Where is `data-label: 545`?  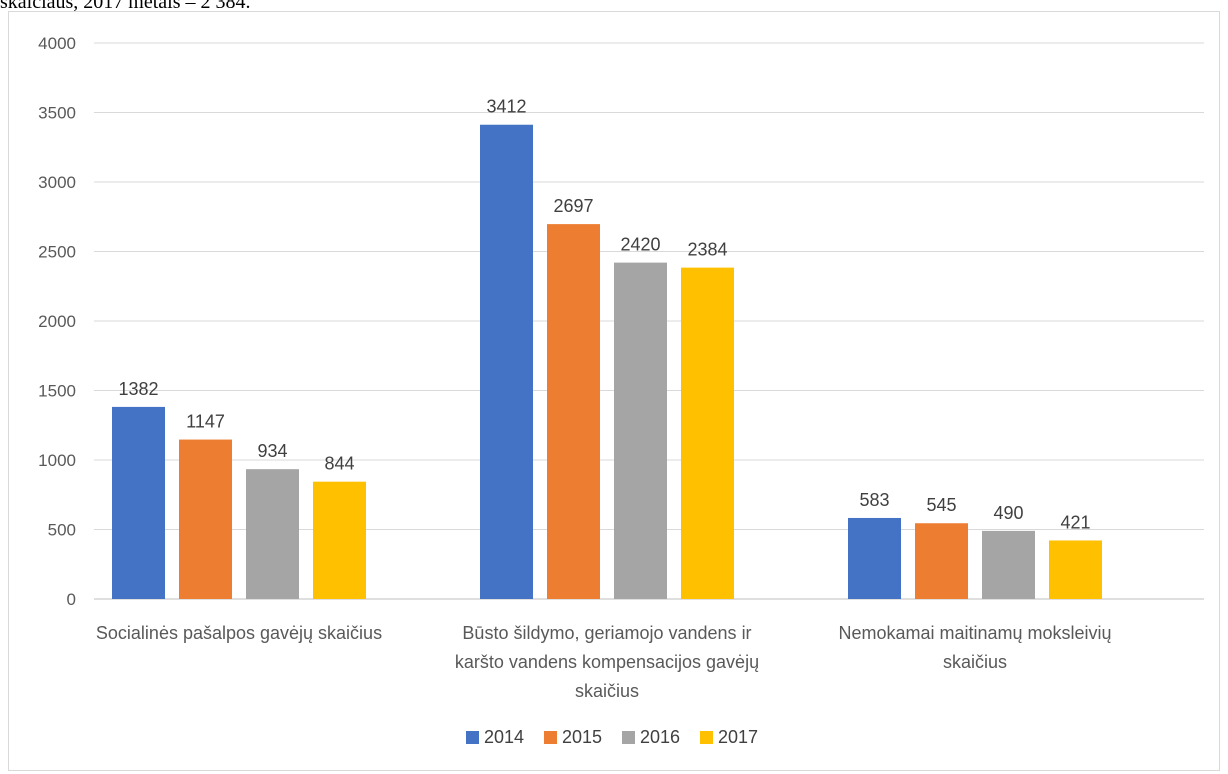 data-label: 545 is located at coordinates (941, 505).